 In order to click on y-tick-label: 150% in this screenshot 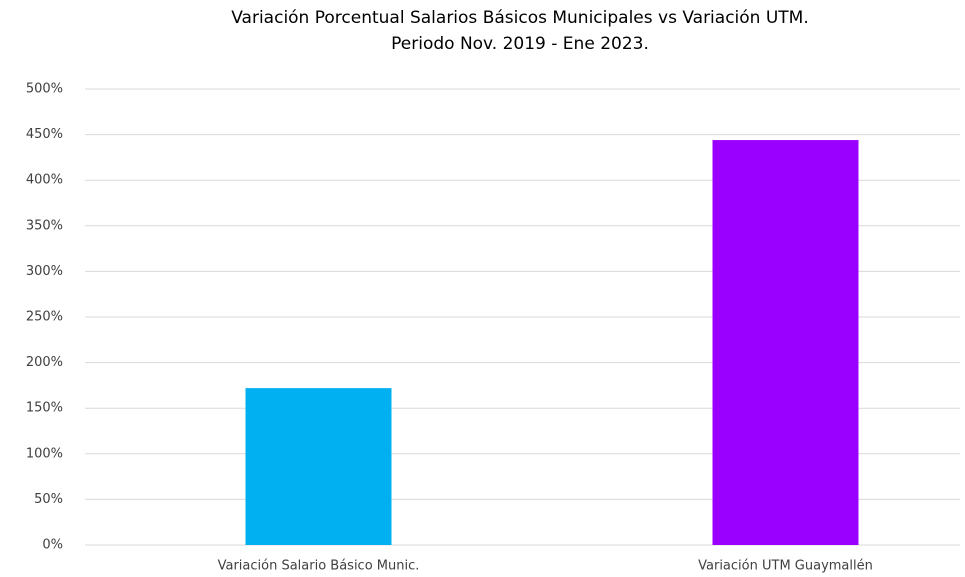, I will do `click(44, 408)`.